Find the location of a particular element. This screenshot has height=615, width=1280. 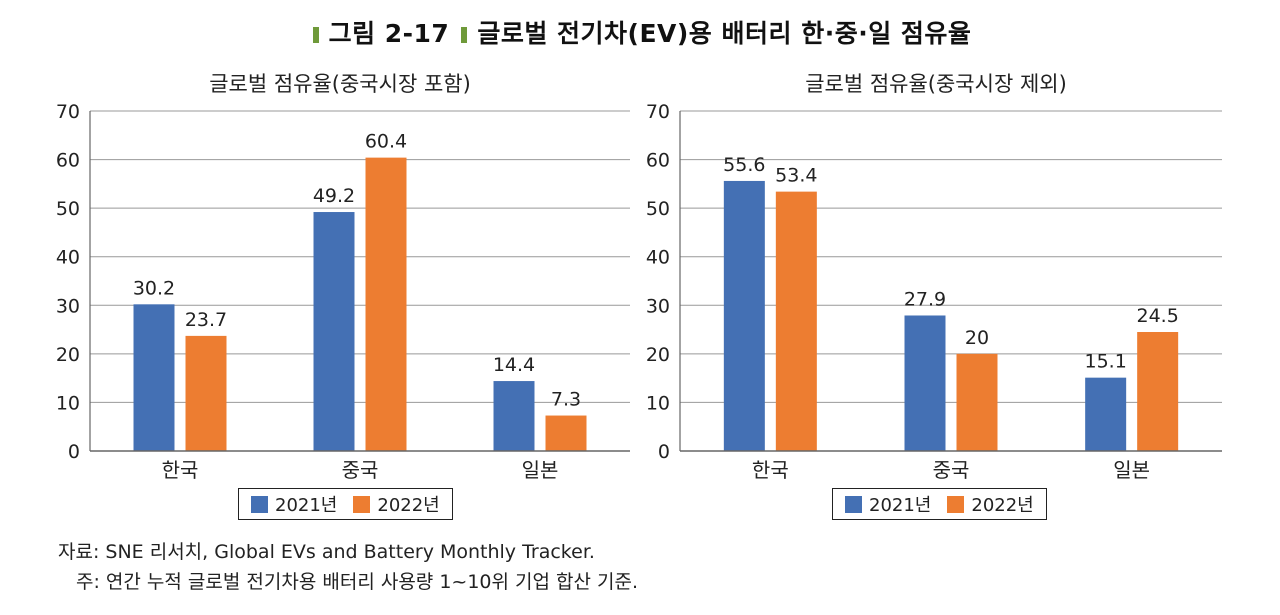

data-label: 15.1 is located at coordinates (1106, 362).